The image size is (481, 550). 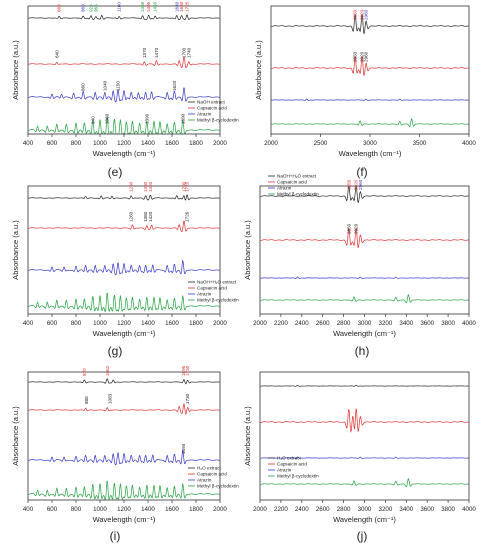 I want to click on panel-label-f: (f), so click(x=361, y=172).